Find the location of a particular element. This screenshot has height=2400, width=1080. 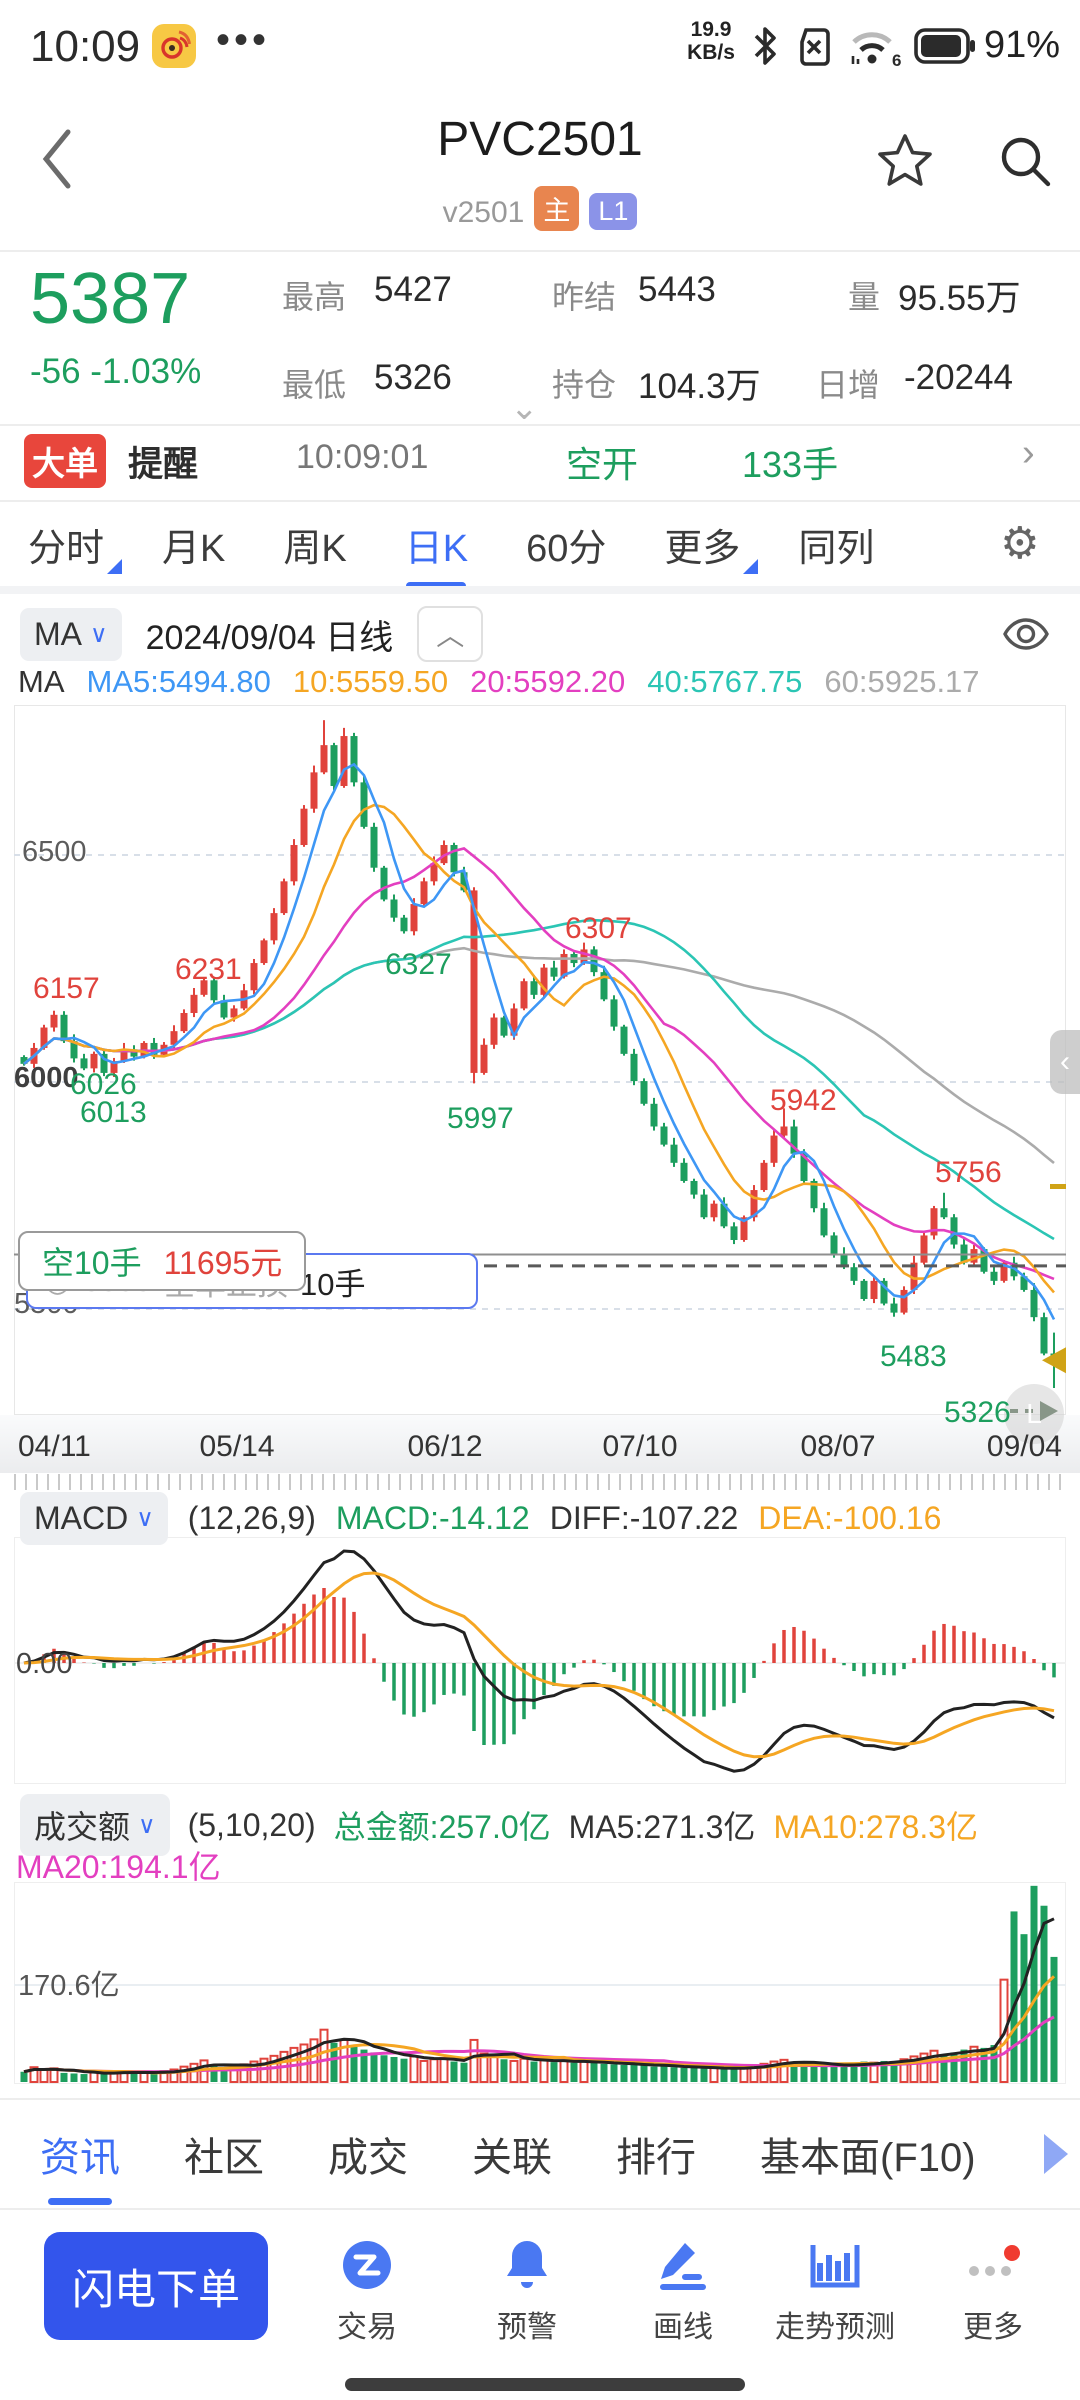

turnover-total: 总金额:257.0亿 is located at coordinates (442, 1827).